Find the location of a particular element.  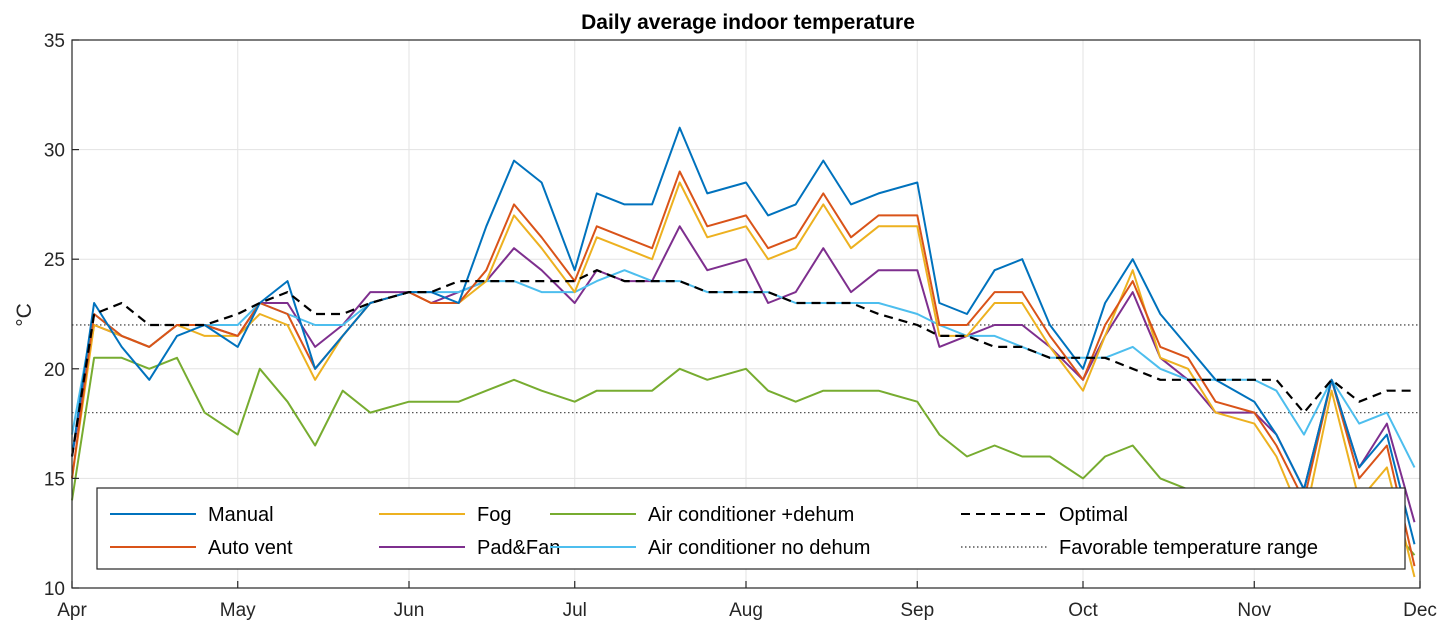

legend-label: Fog is located at coordinates (494, 515).